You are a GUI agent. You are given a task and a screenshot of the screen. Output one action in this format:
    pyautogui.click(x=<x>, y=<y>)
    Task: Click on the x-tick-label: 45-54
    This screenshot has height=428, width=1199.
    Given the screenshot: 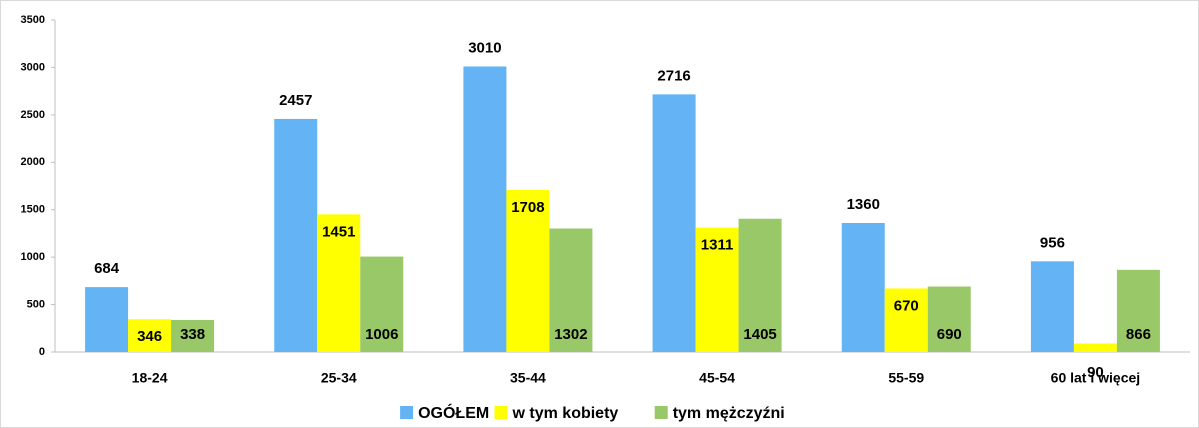 What is the action you would take?
    pyautogui.click(x=717, y=378)
    